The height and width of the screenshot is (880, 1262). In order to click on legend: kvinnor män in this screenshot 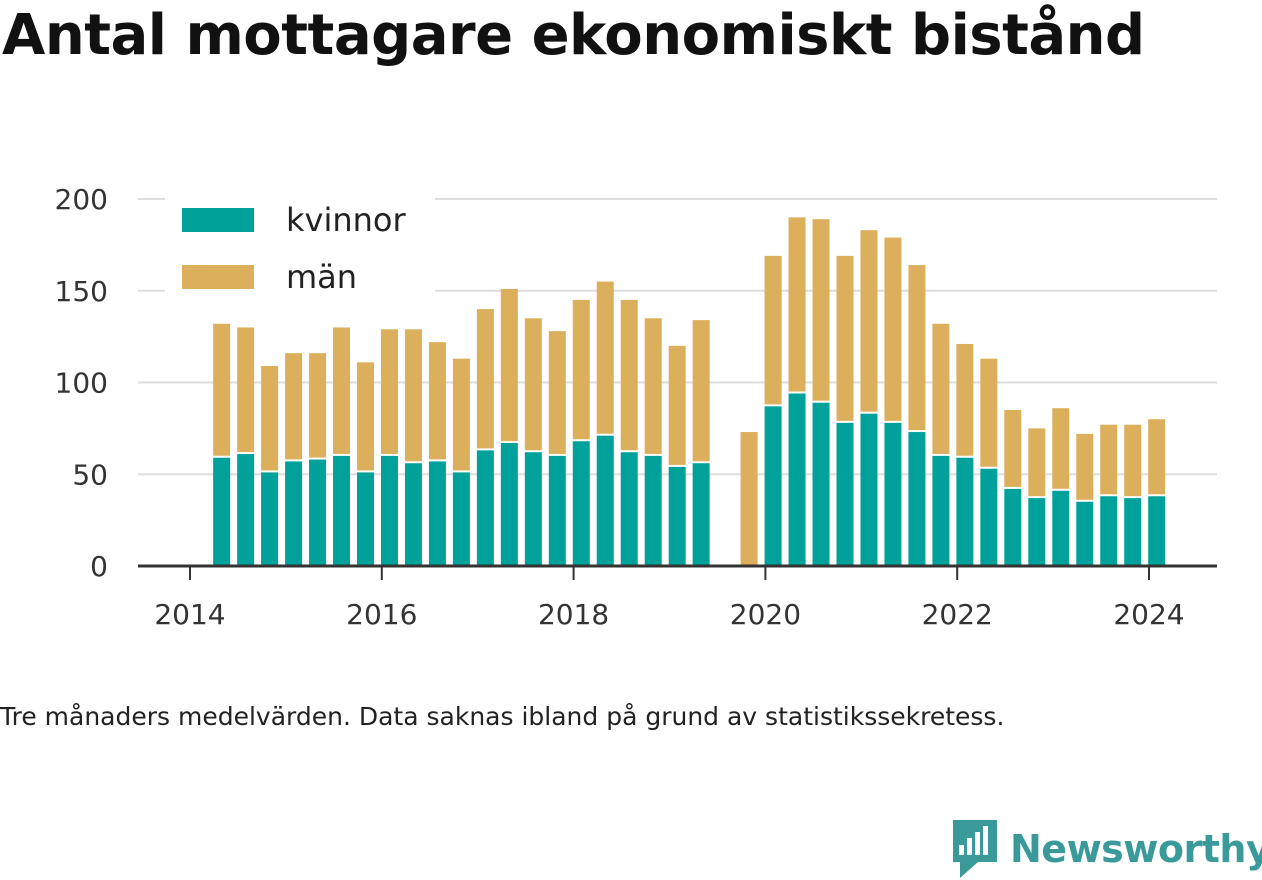, I will do `click(300, 246)`.